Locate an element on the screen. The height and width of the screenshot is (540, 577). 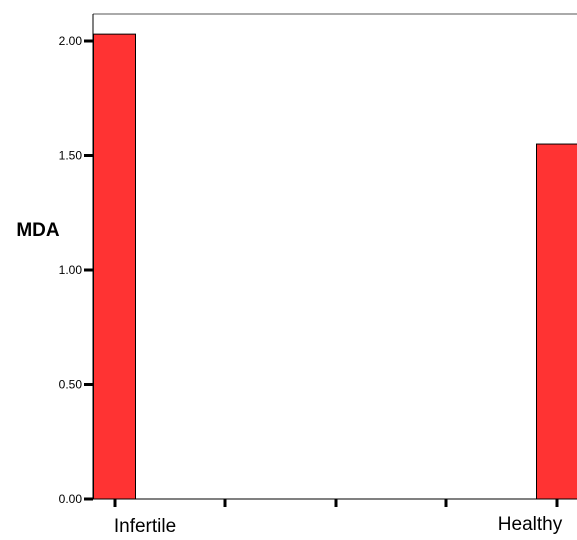
y-tick-label: 0.00 is located at coordinates (71, 499).